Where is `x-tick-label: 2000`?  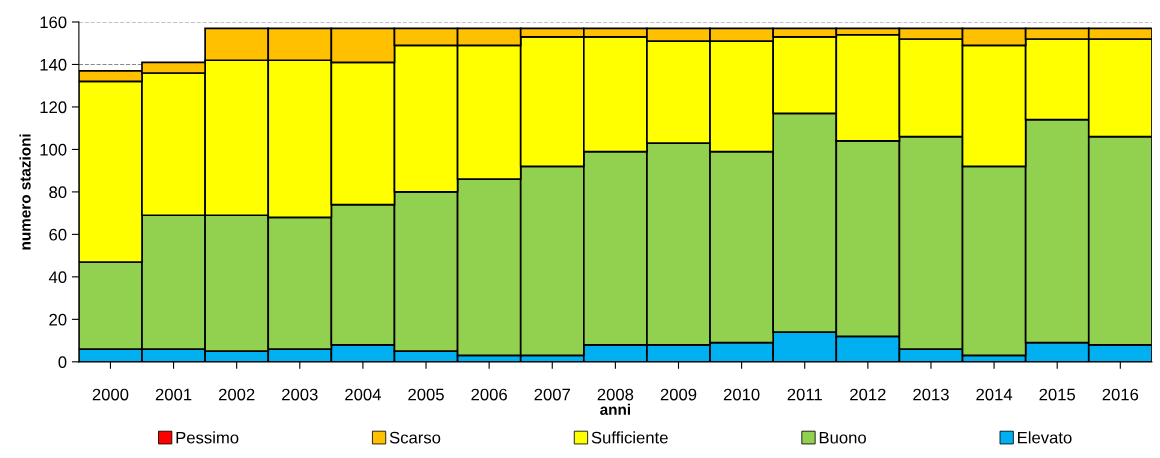
x-tick-label: 2000 is located at coordinates (110, 394).